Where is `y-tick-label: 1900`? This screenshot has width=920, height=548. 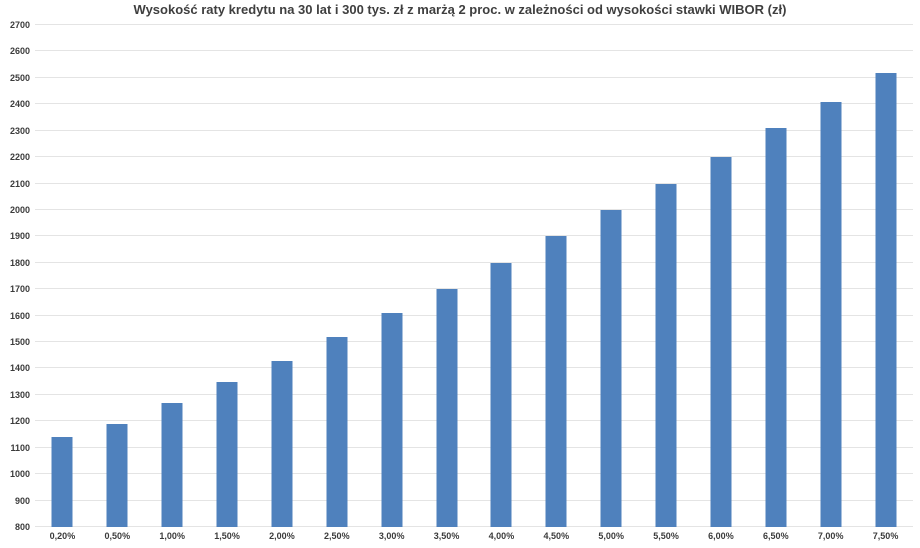
y-tick-label: 1900 is located at coordinates (19, 236).